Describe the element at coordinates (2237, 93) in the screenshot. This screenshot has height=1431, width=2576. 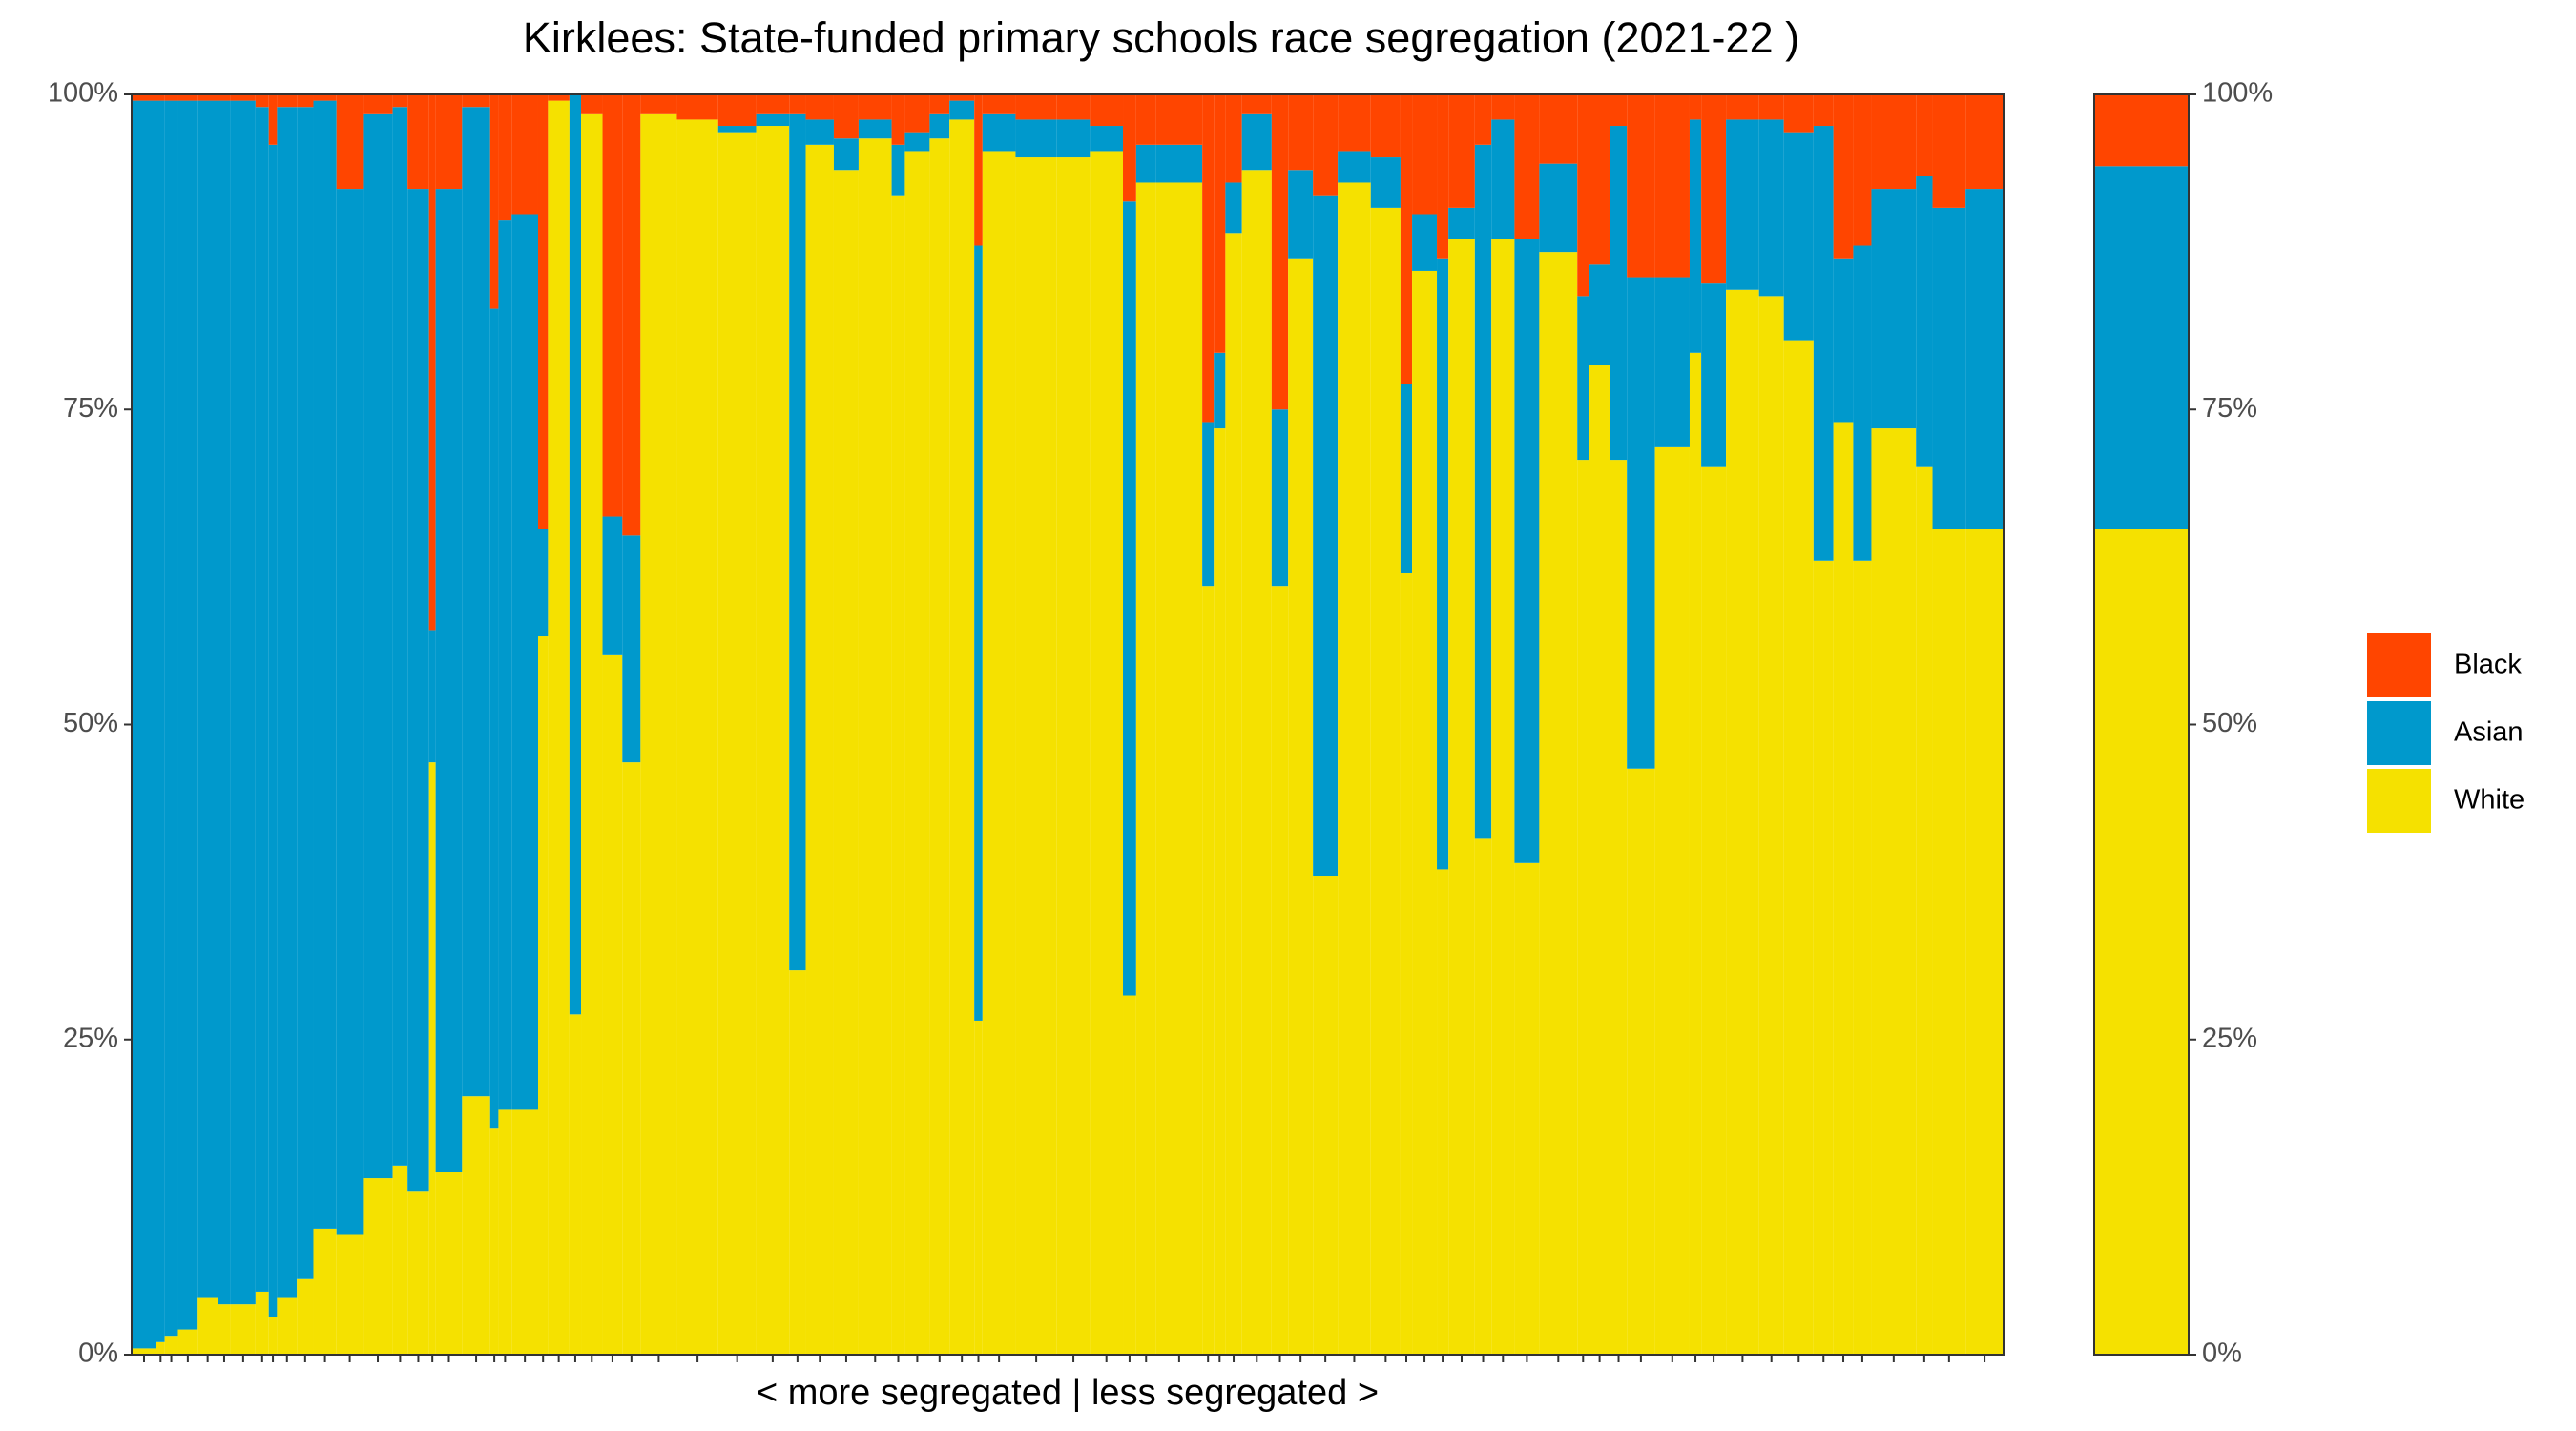
I see `y-tick-label: 100%` at that location.